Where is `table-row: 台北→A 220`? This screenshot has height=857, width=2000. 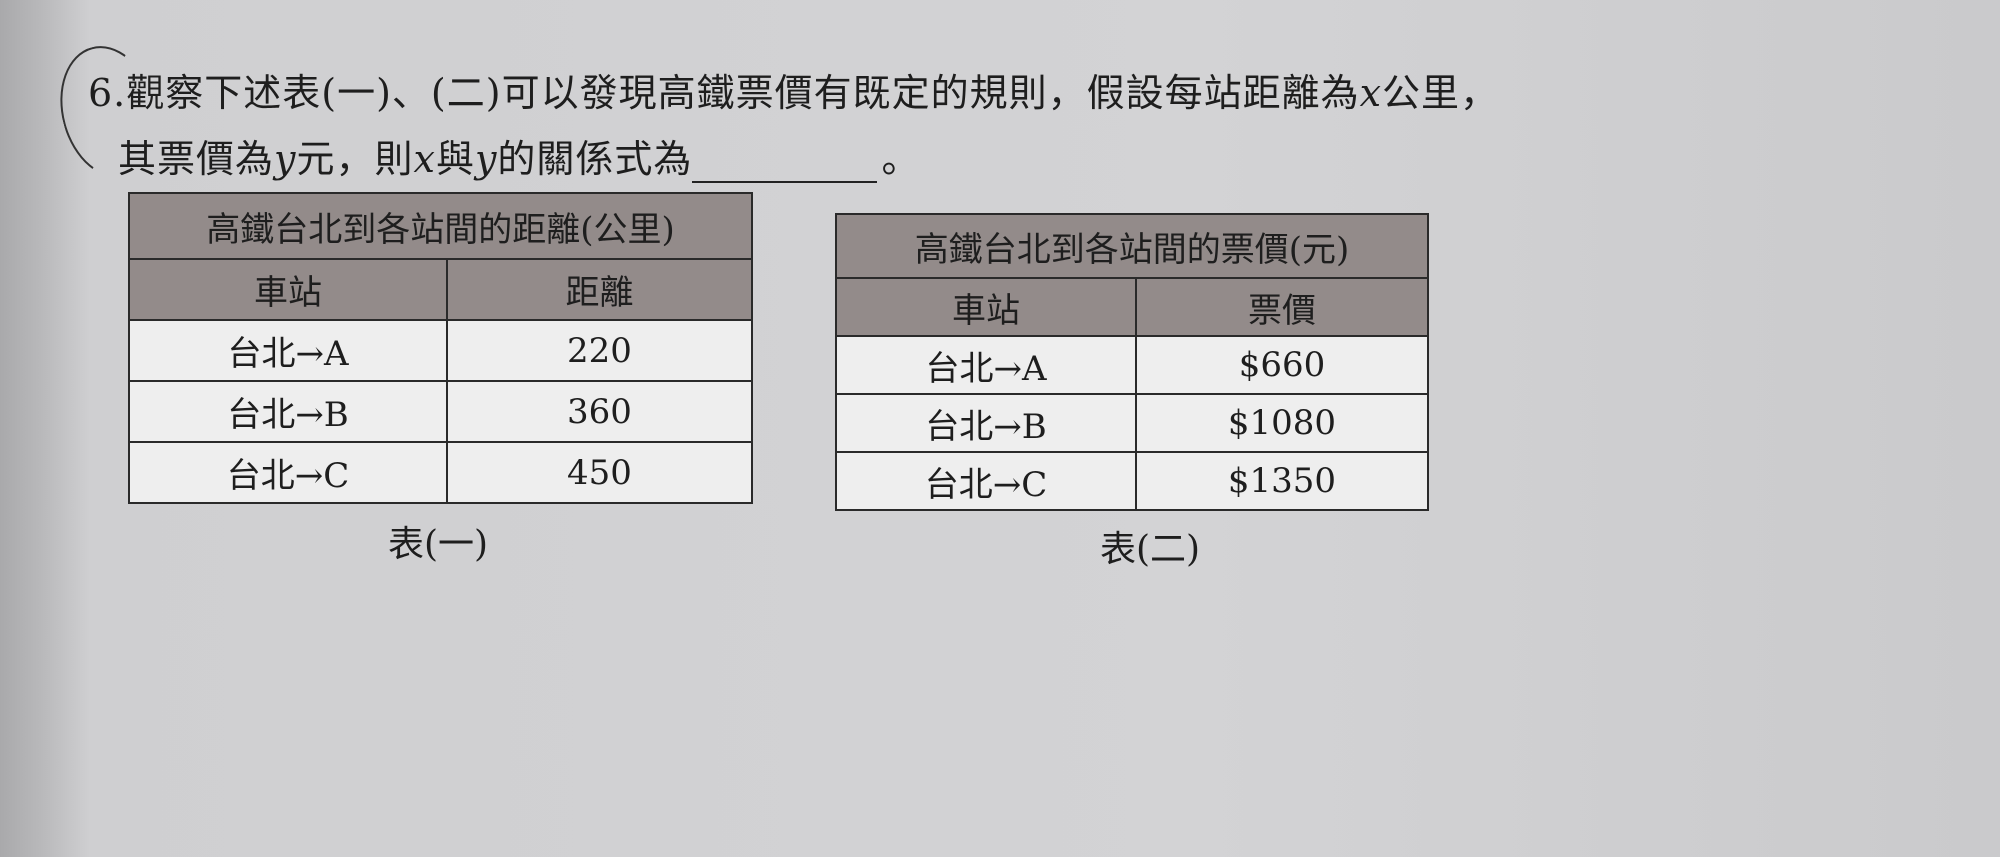 table-row: 台北→A 220 is located at coordinates (440, 350).